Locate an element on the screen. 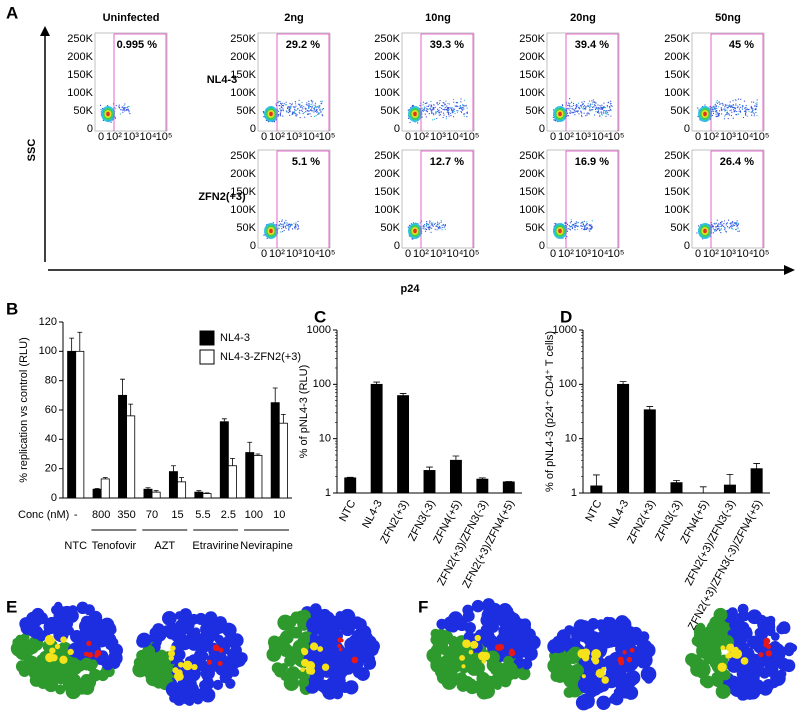  y-tick-label: 80 is located at coordinates (51, 381).